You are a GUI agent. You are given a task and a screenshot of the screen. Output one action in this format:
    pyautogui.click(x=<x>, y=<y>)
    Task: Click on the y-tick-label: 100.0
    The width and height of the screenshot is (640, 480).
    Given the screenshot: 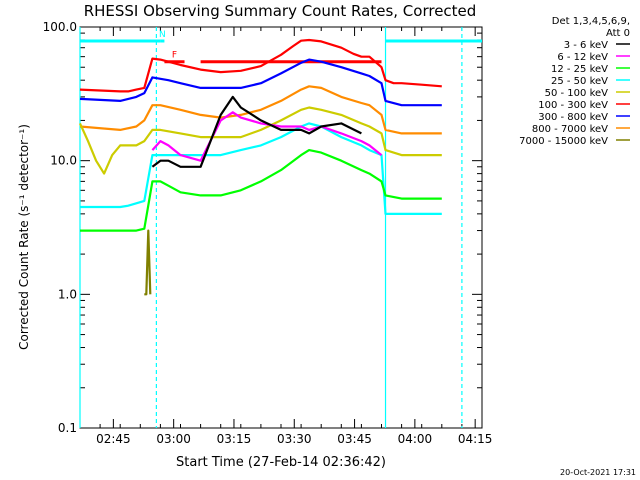 What is the action you would take?
    pyautogui.click(x=60, y=27)
    